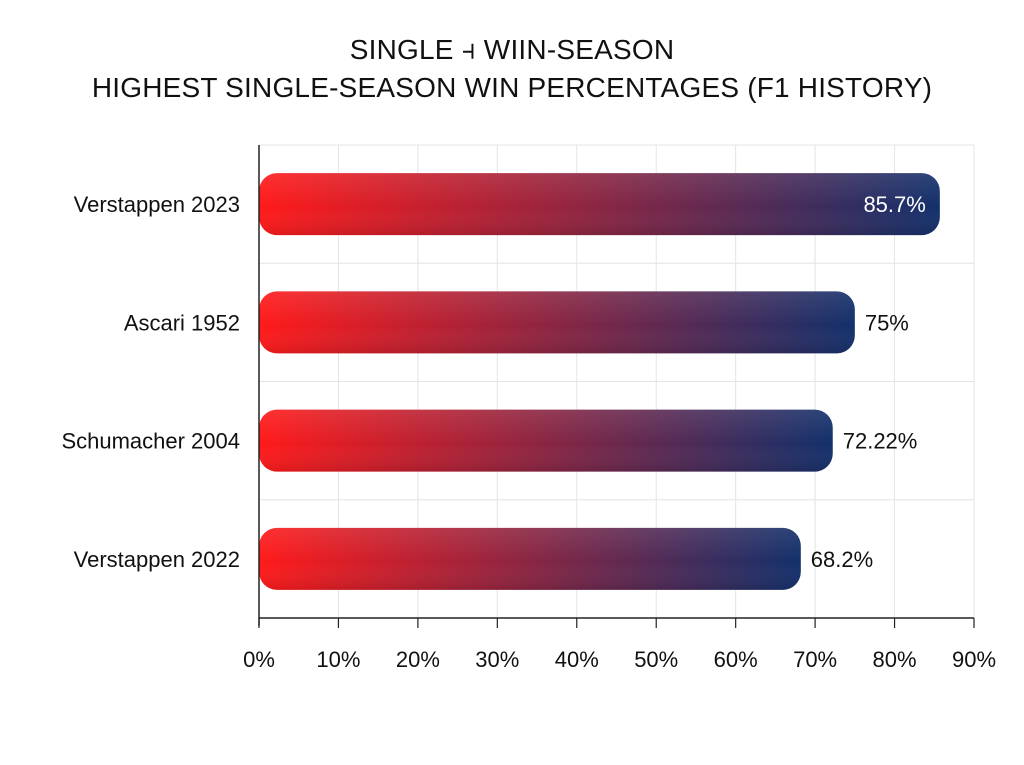 The height and width of the screenshot is (765, 1024). I want to click on x-tick-label: 90%, so click(974, 659).